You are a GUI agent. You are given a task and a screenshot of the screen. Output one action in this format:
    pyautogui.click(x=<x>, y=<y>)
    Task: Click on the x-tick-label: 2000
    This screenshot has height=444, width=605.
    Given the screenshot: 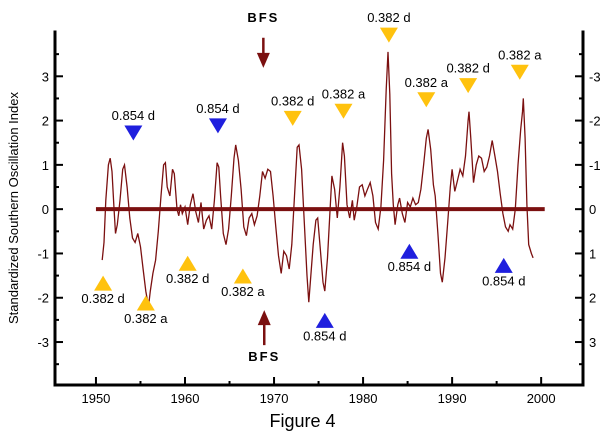 What is the action you would take?
    pyautogui.click(x=541, y=398)
    